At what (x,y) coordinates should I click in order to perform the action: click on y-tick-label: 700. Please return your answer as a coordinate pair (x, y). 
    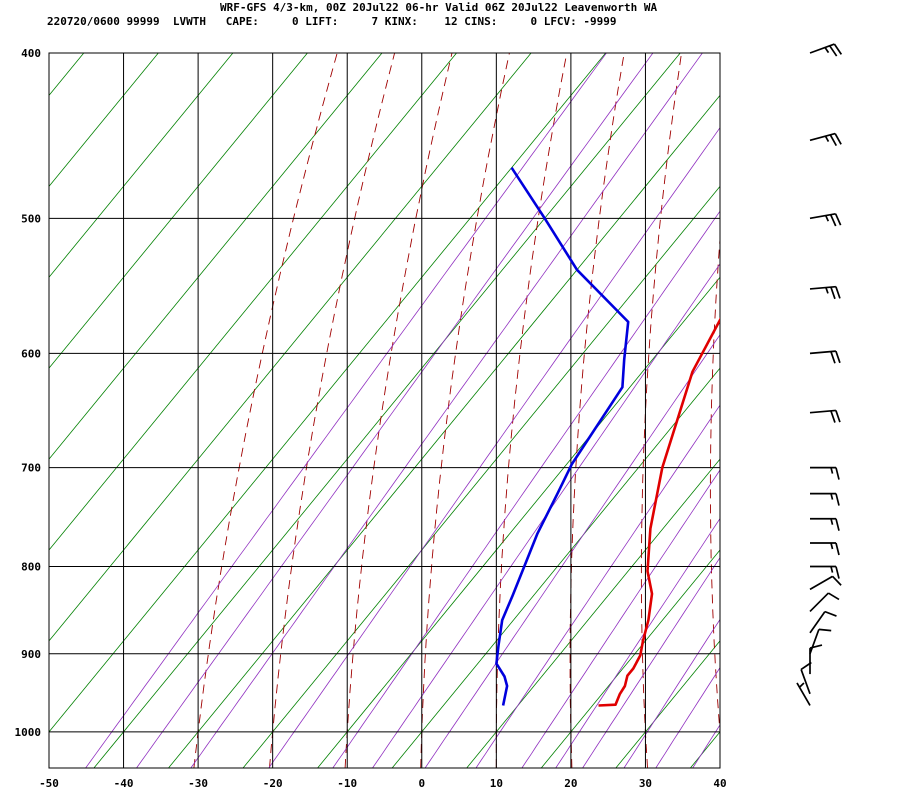
    Looking at the image, I should click on (31, 468).